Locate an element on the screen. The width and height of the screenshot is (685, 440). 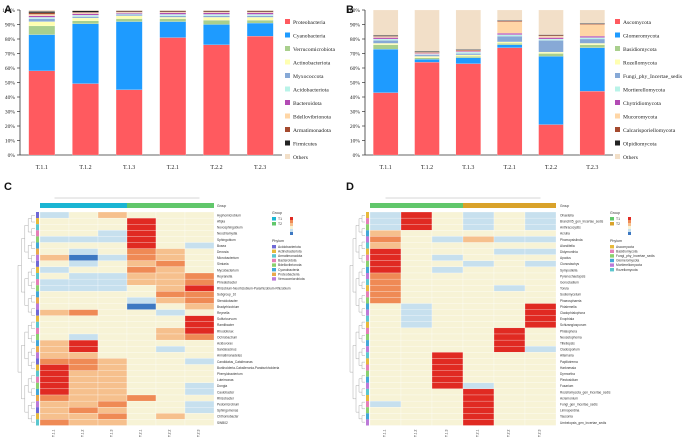
row-label: Cladophialophora is located at coordinates (572, 313).